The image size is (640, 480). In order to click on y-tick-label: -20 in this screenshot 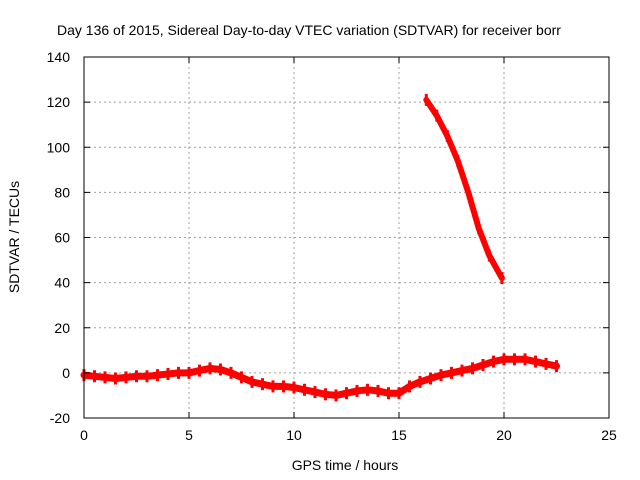, I will do `click(60, 418)`.